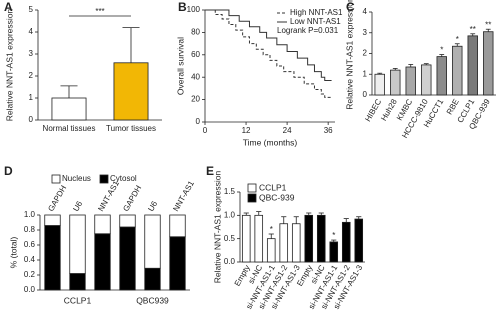 The width and height of the screenshot is (500, 324). Describe the element at coordinates (246, 130) in the screenshot. I see `x-tick-label: 12` at that location.